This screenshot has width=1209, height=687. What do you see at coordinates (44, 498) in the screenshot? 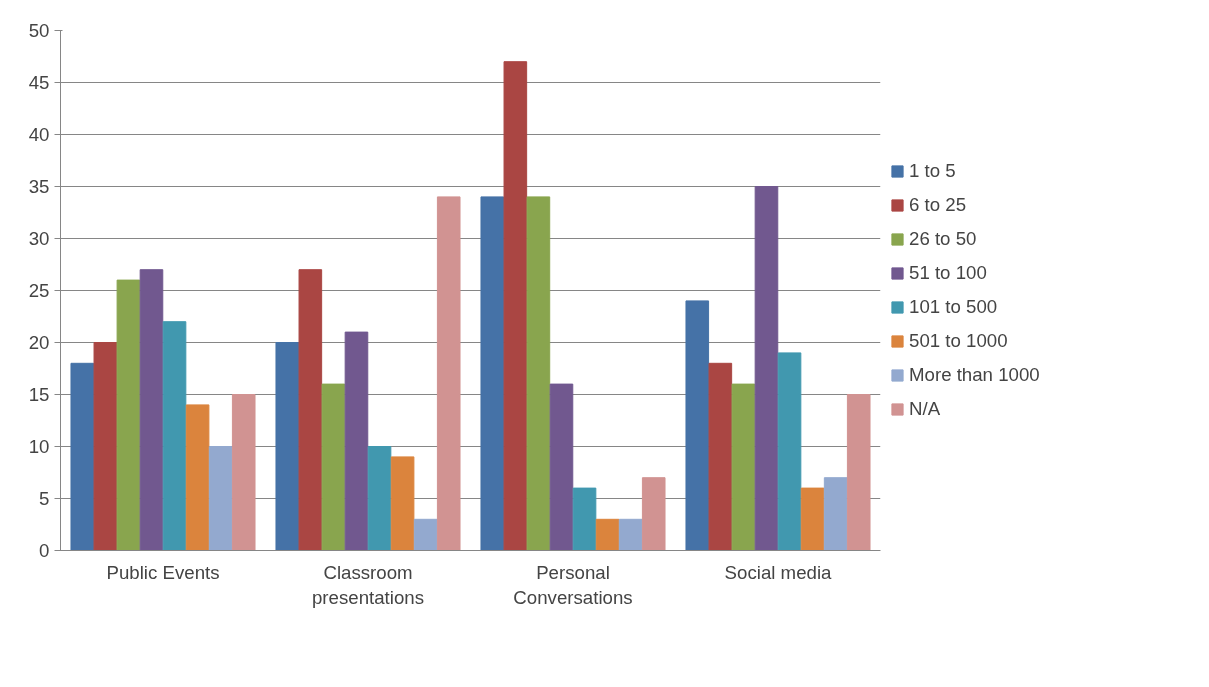
I see `y-tick-label: 5` at bounding box center [44, 498].